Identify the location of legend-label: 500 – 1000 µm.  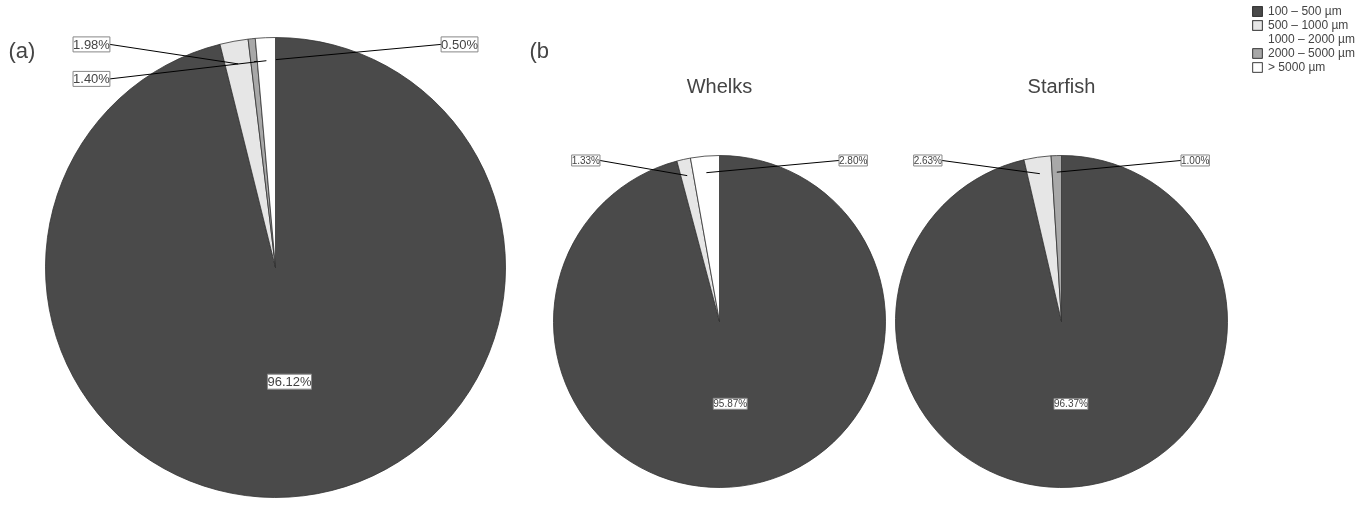
(1308, 25).